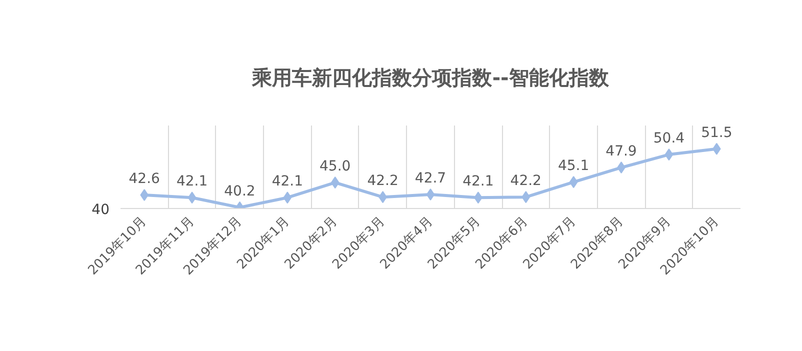  Describe the element at coordinates (144, 179) in the screenshot. I see `data-label: 42.6` at that location.